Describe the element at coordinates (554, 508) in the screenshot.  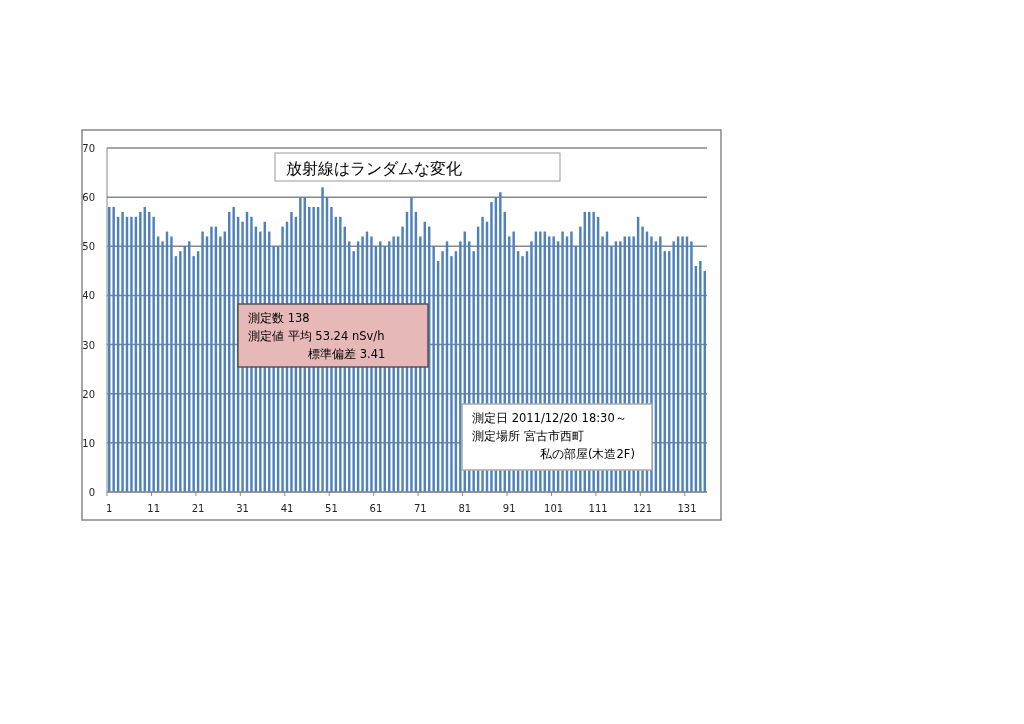
I see `x-tick-label: 101` at that location.